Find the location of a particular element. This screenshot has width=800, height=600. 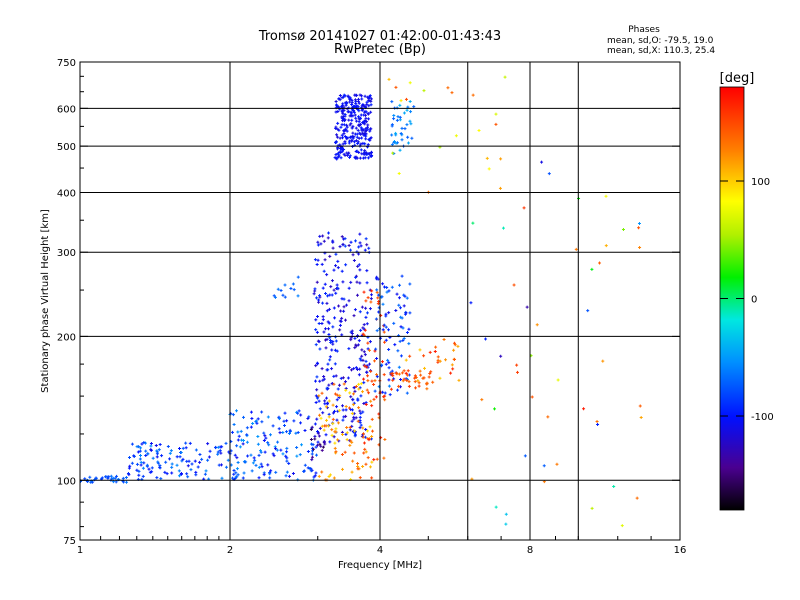

x-tick-label: 1 is located at coordinates (80, 550).